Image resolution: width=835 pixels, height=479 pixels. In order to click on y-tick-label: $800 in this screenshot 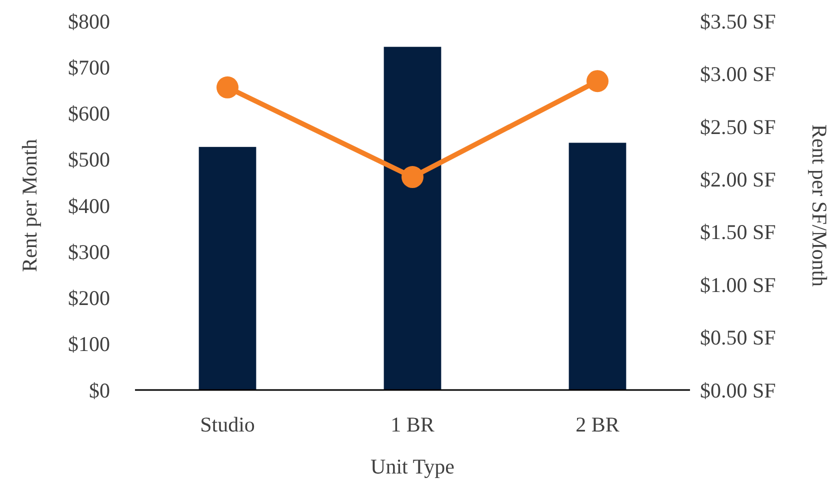, I will do `click(89, 21)`.